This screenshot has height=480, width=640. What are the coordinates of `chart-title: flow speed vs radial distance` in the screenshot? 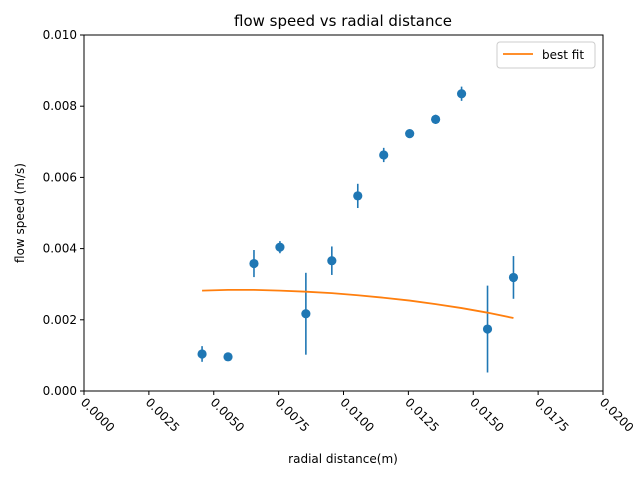 It's located at (343, 21).